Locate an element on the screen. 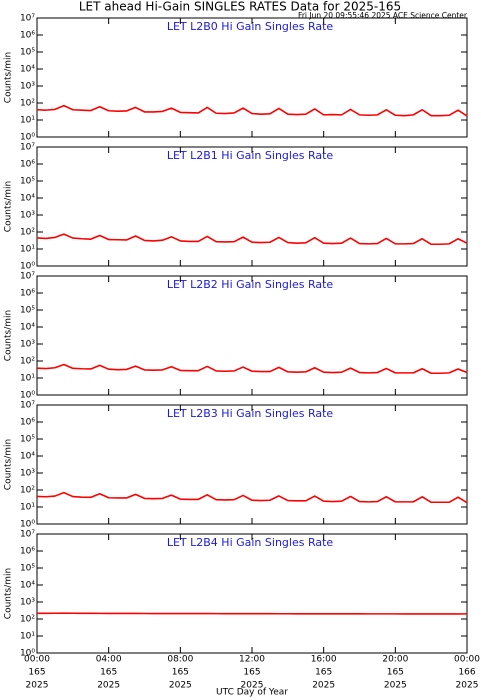 Image resolution: width=481 pixels, height=700 pixels. panel-title: LET L2B1 Hi Gain Singles Rate is located at coordinates (250, 155).